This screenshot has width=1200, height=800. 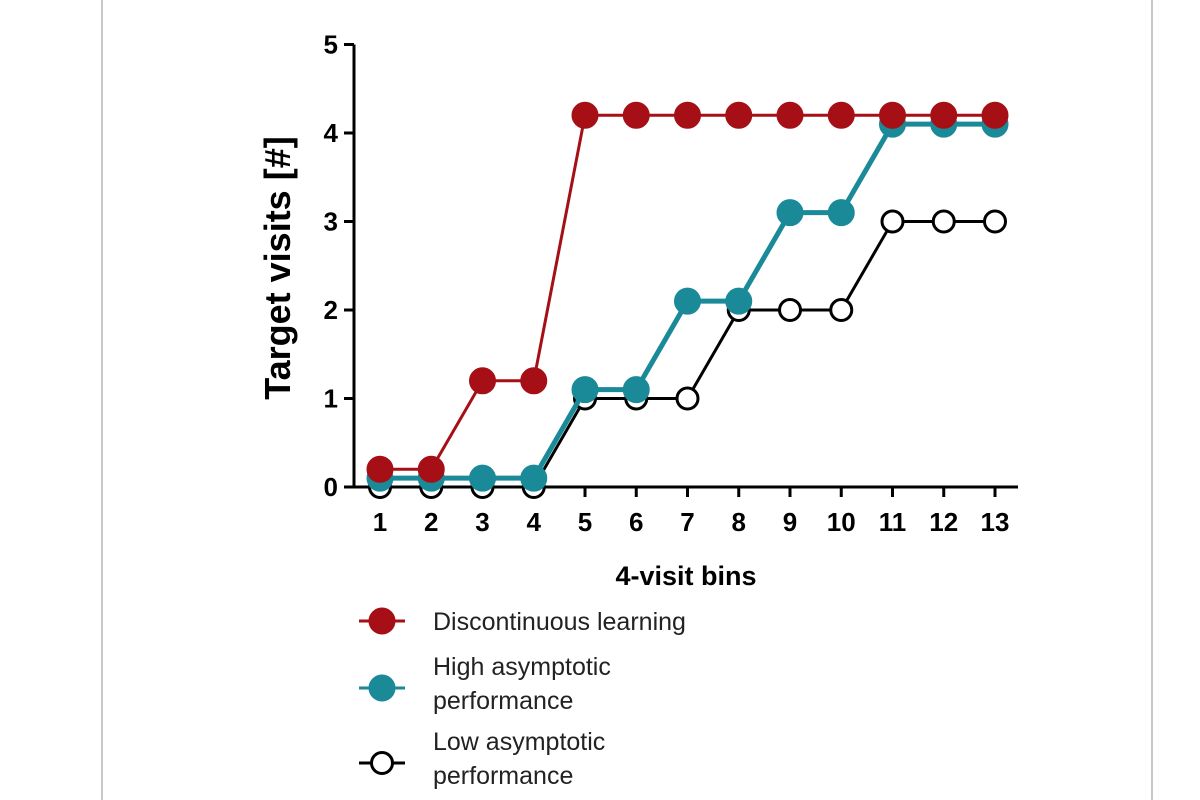 What do you see at coordinates (482, 522) in the screenshot?
I see `x-tick-label: 3` at bounding box center [482, 522].